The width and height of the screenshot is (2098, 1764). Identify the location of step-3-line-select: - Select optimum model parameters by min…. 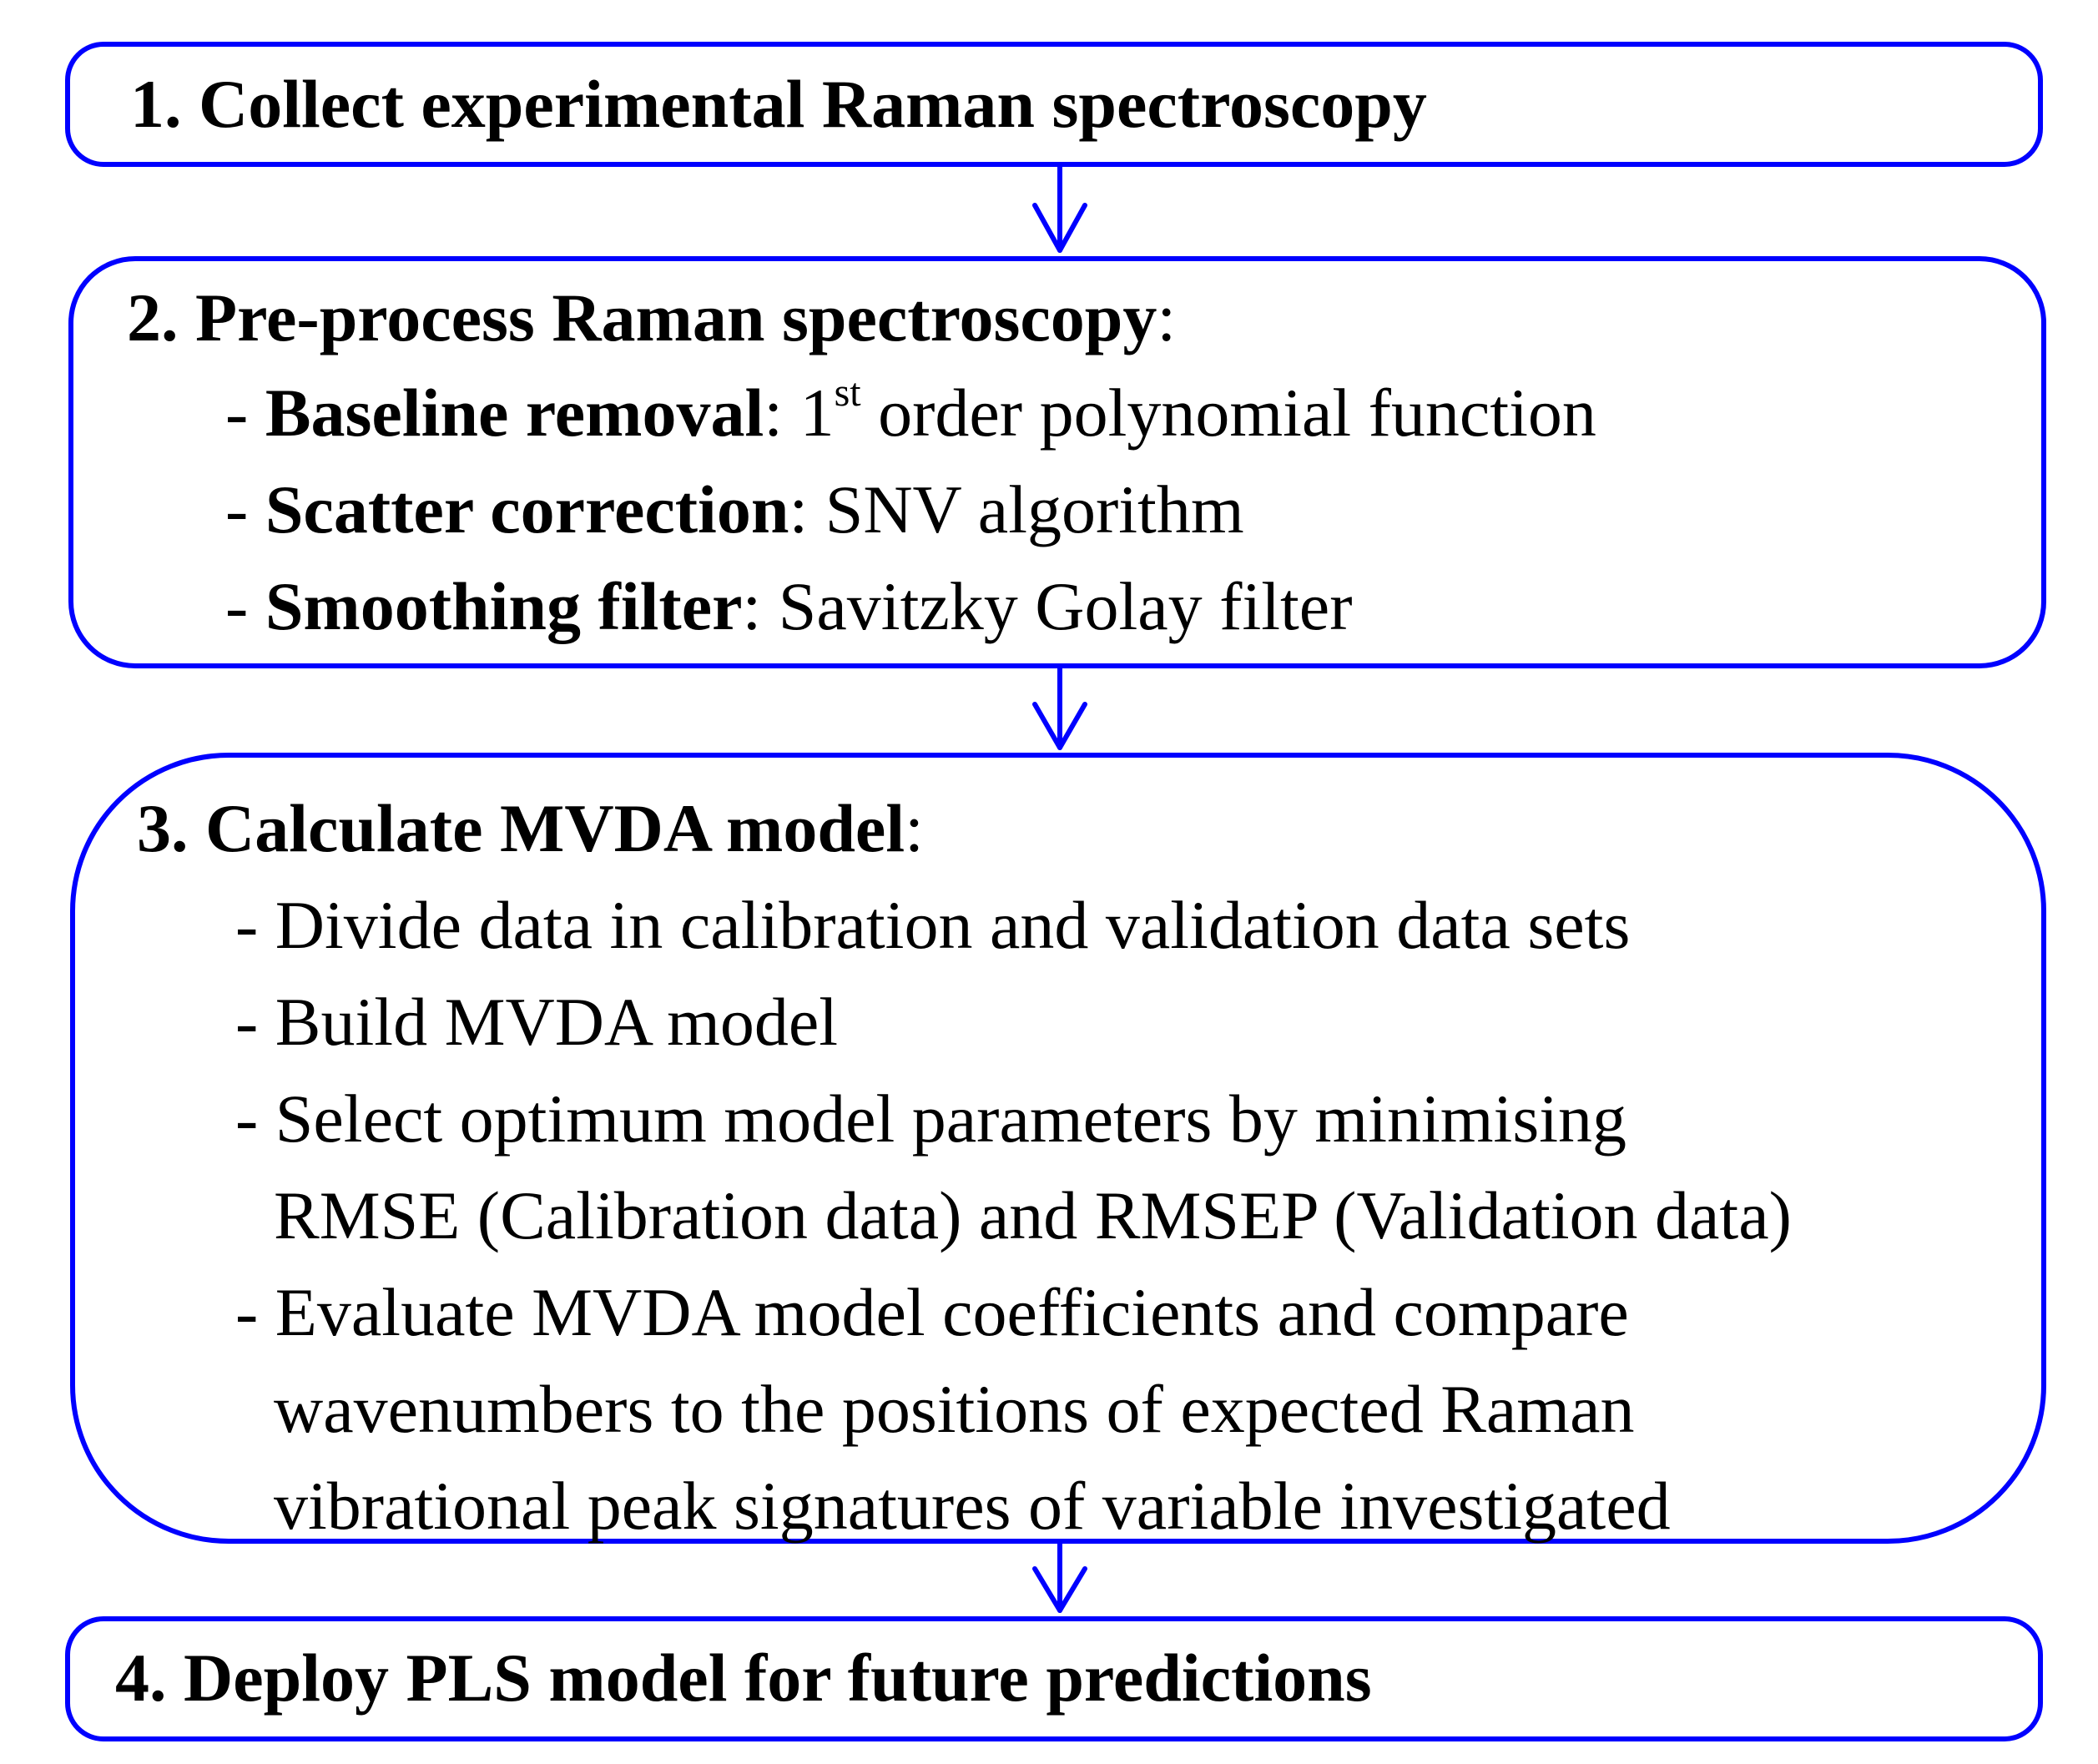
(931, 1119).